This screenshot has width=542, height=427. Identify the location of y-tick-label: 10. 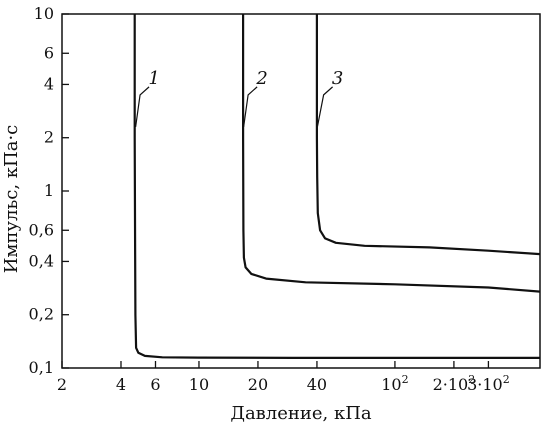
(44, 13).